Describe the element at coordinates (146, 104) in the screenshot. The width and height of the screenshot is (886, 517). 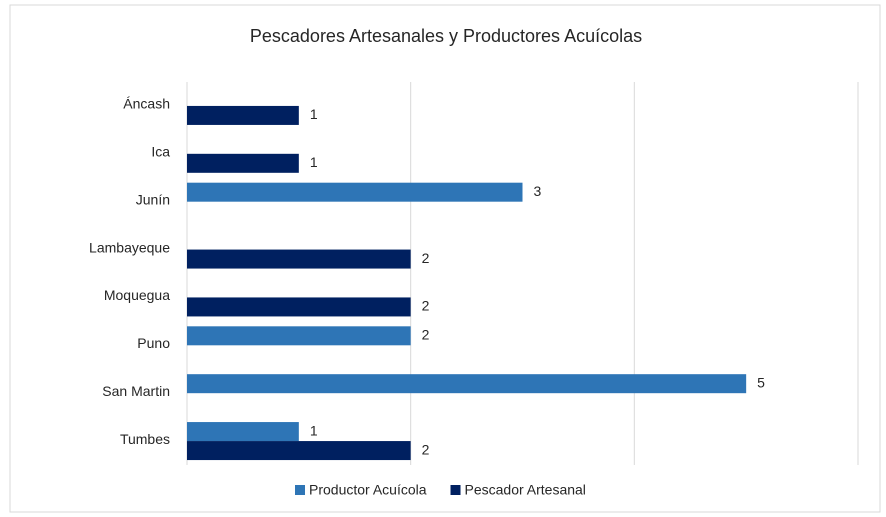
I see `y-tick-label: Áncash` at that location.